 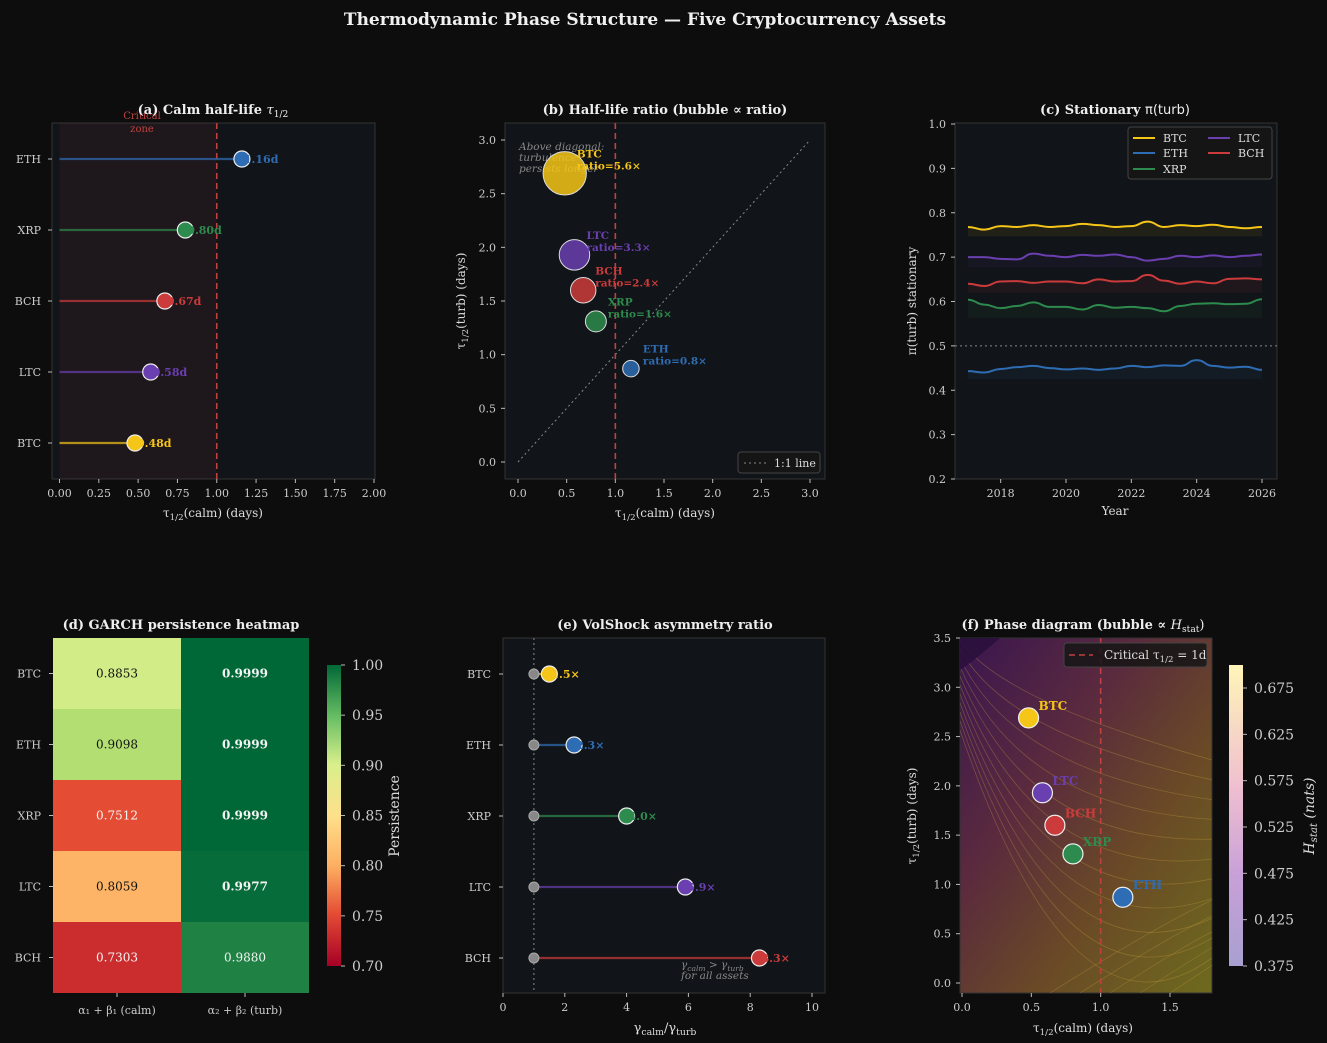 What do you see at coordinates (762, 493) in the screenshot?
I see `xtick-label: 2.5` at bounding box center [762, 493].